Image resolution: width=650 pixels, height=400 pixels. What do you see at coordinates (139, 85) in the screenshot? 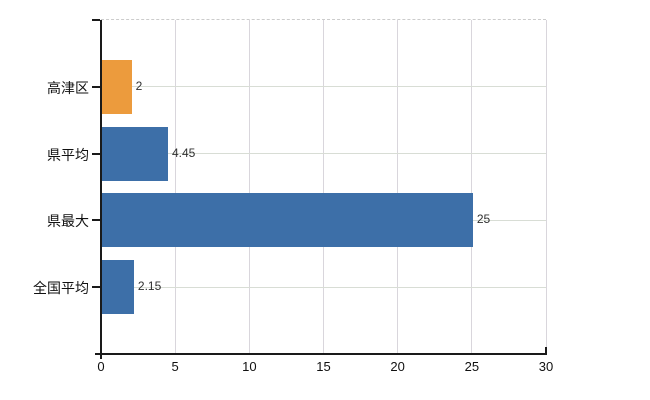
I see `bar-value-label: 2` at bounding box center [139, 85].